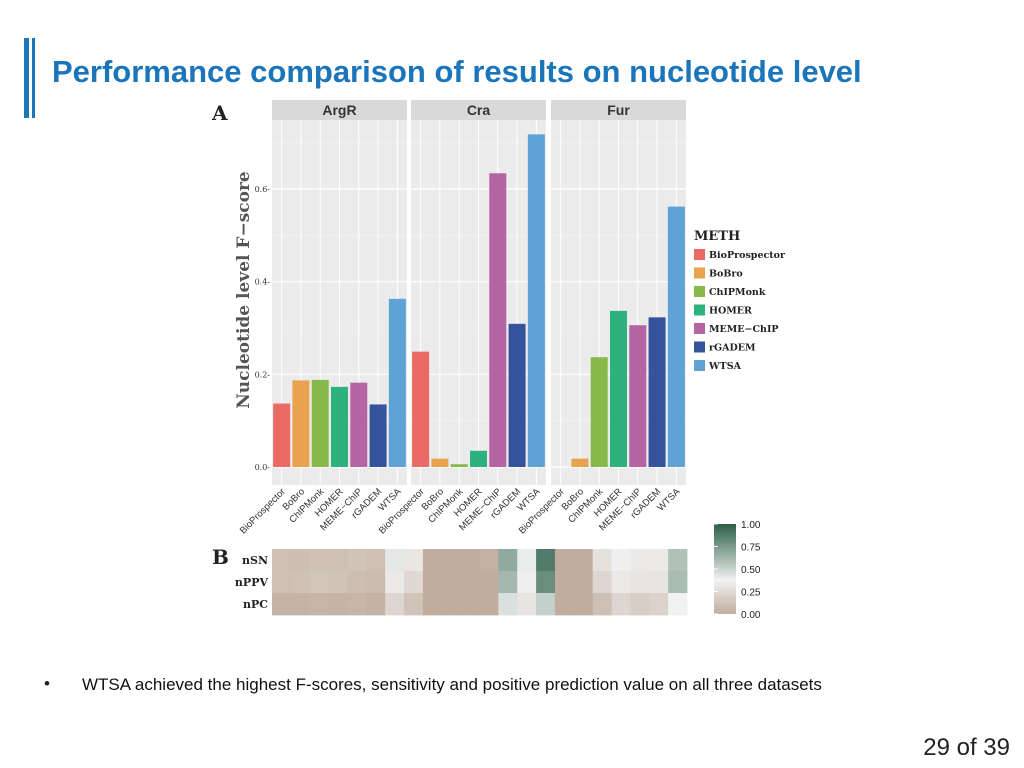 The image size is (1024, 768). Describe the element at coordinates (440, 462) in the screenshot. I see `bar-cra-bobro` at that location.